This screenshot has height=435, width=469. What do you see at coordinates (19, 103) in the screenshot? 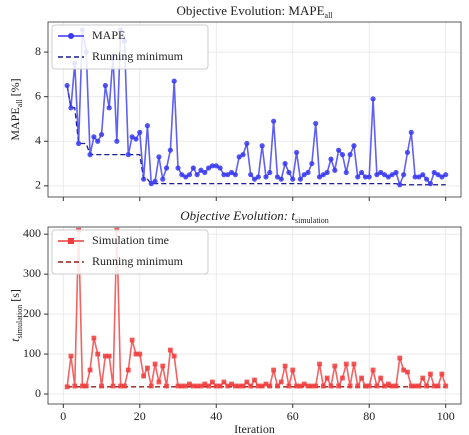
I see `y-axis-label-sub: all` at bounding box center [19, 103].